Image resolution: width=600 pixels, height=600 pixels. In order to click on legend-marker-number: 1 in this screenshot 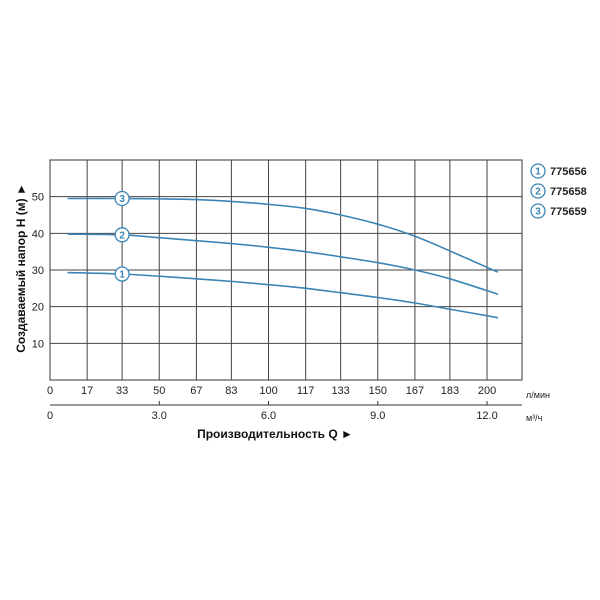, I will do `click(538, 172)`.